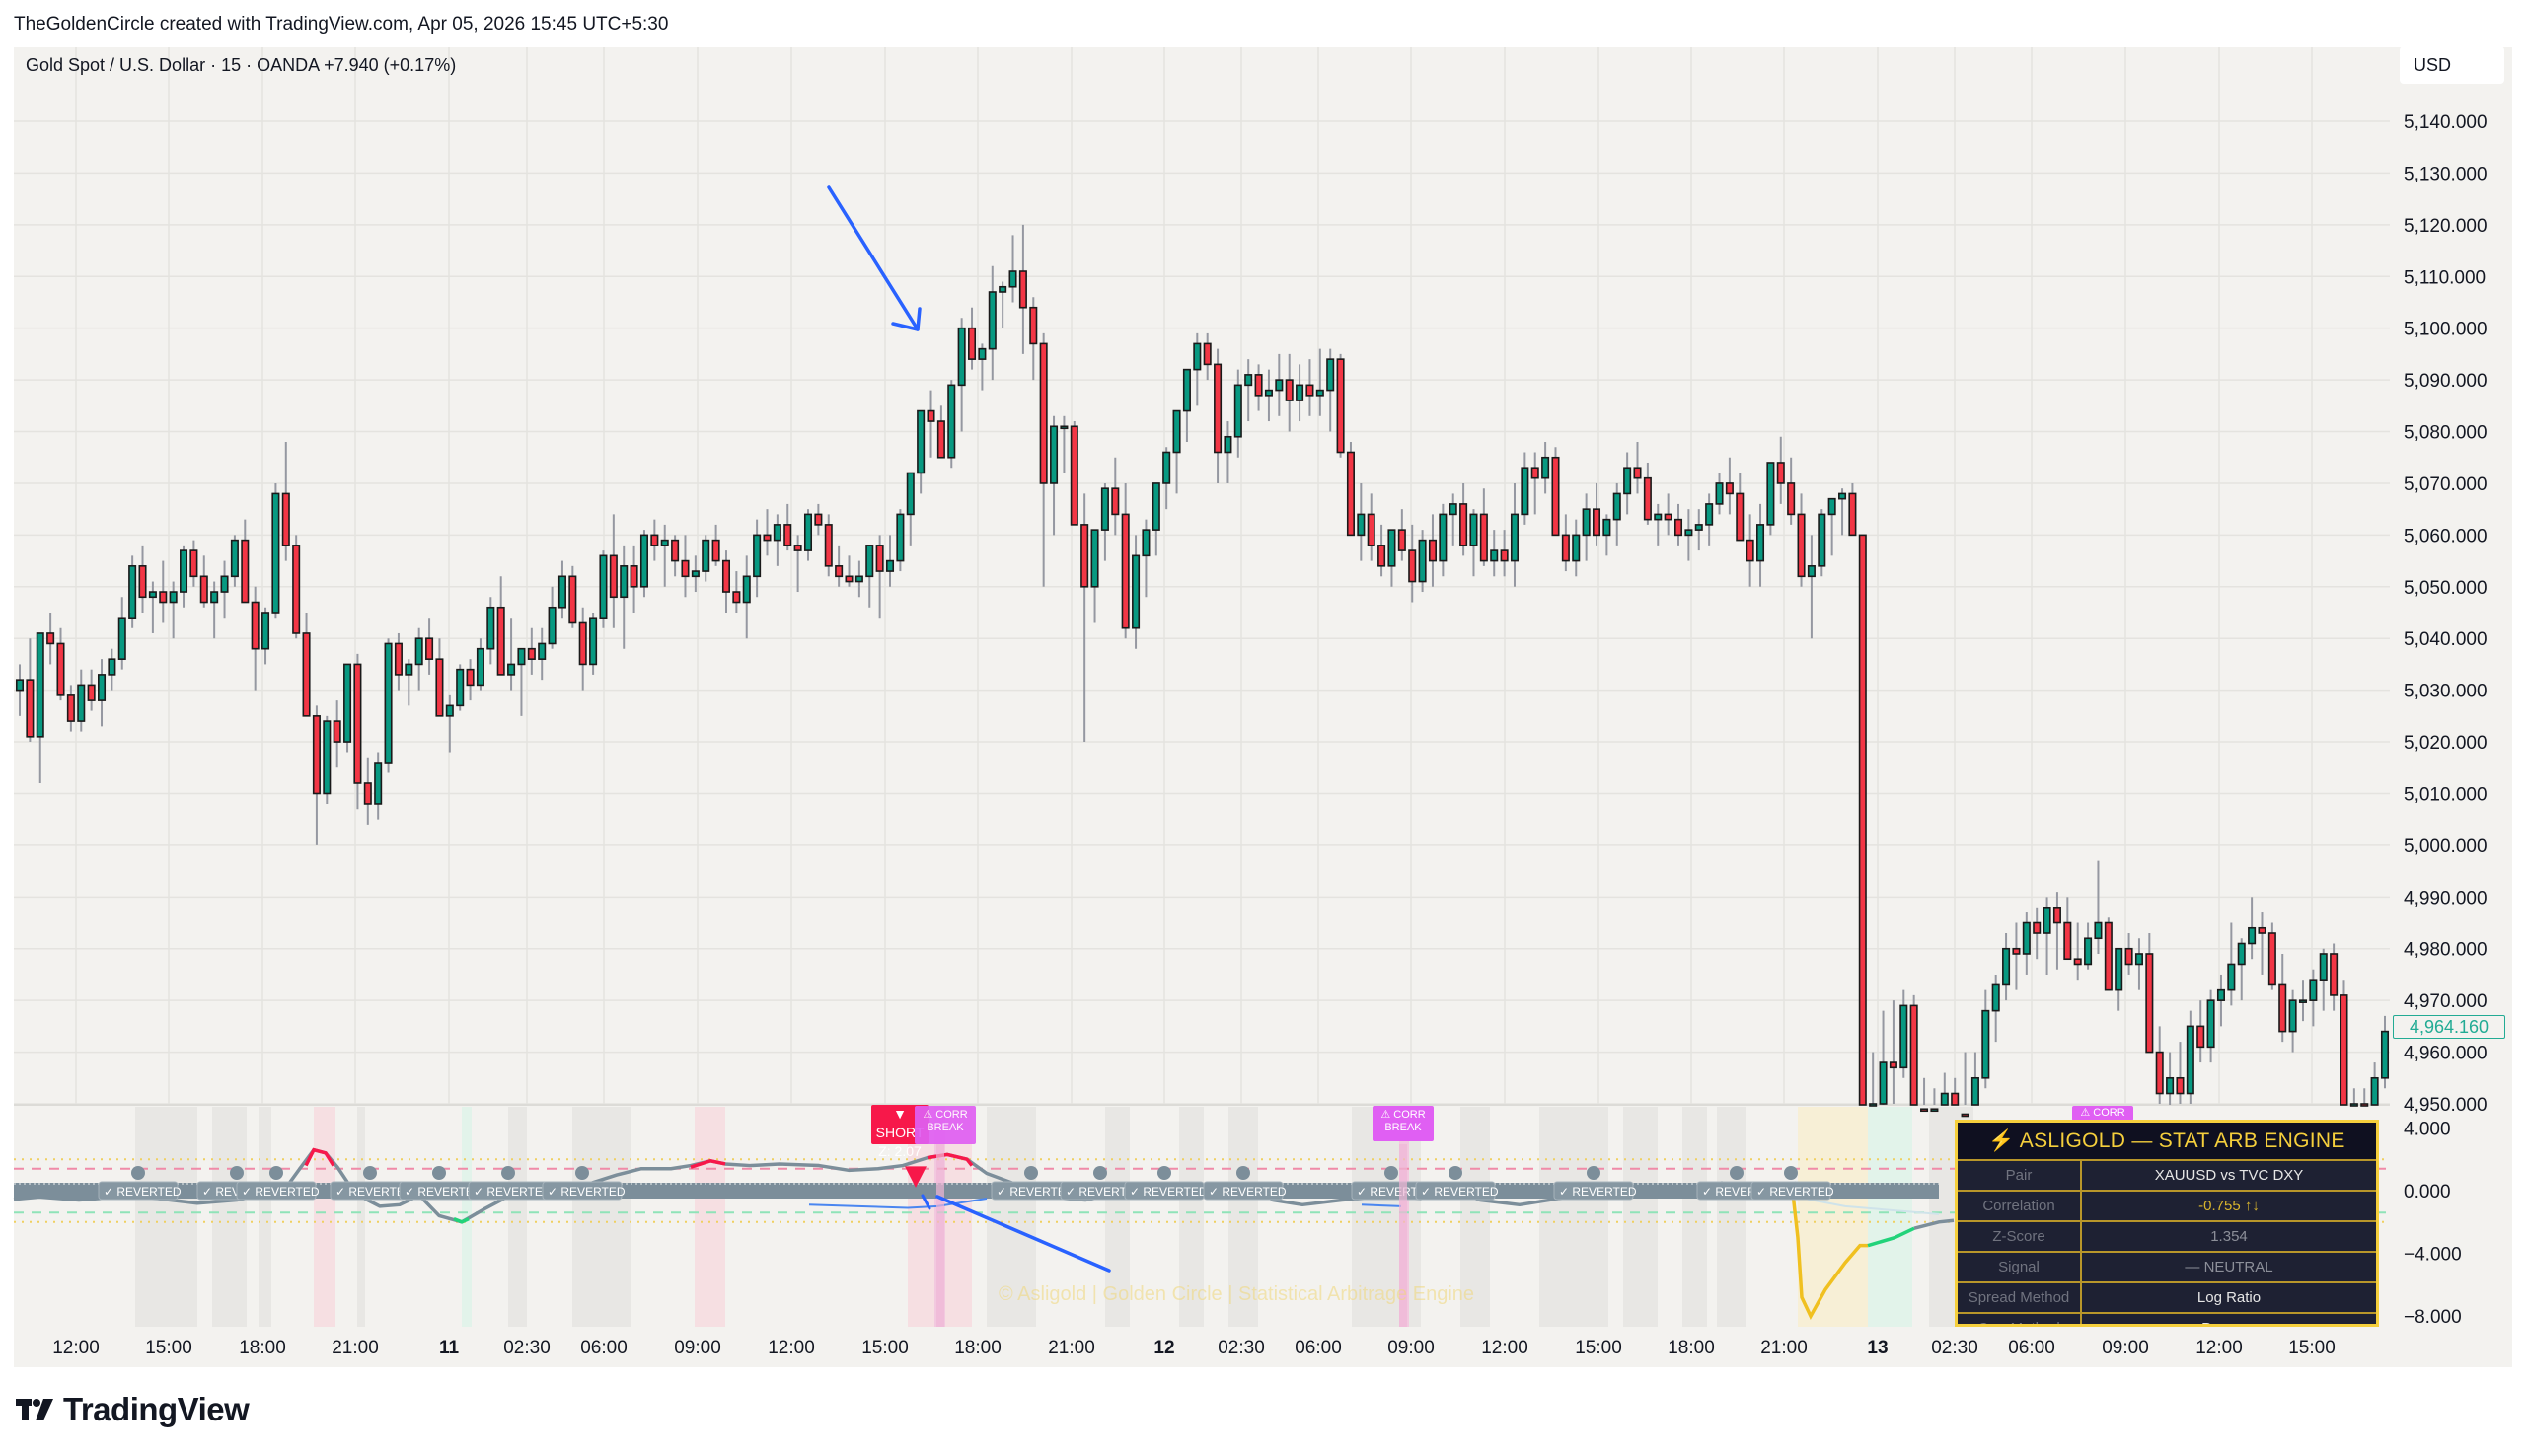 The height and width of the screenshot is (1456, 2526). I want to click on time-axis-bg, so click(1263, 1347).